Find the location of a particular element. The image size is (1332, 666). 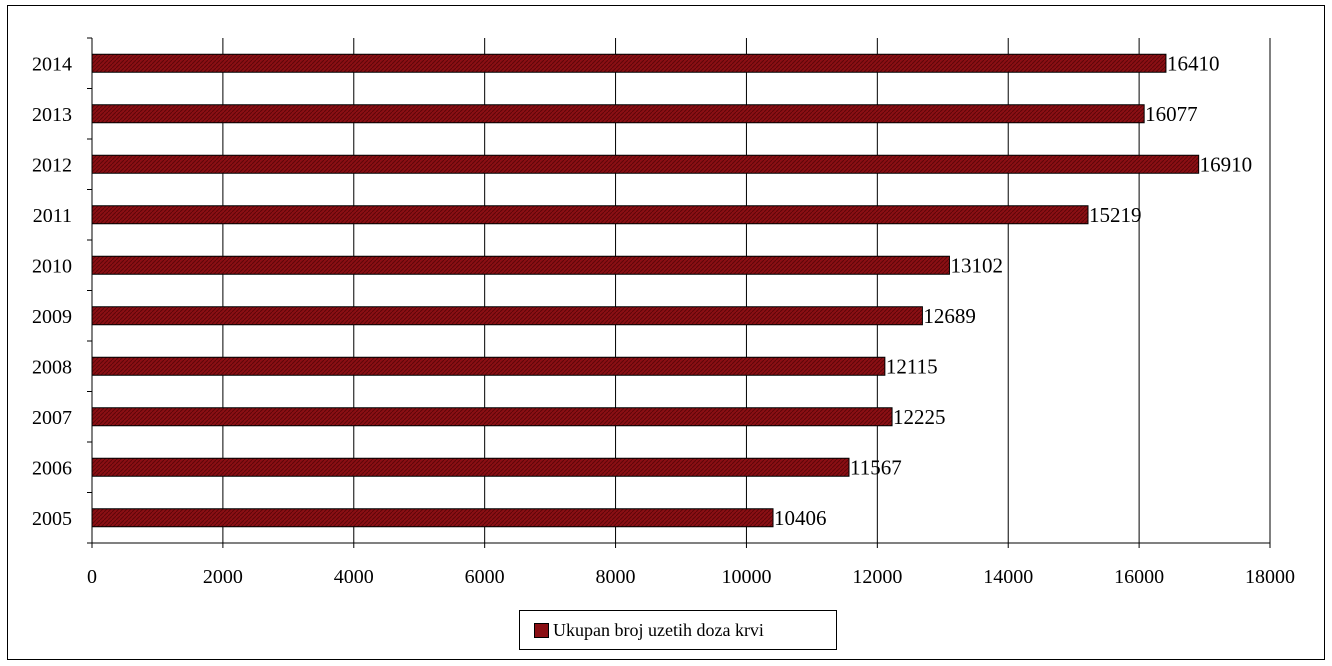

x-tick-label-2: 4000 is located at coordinates (354, 577).